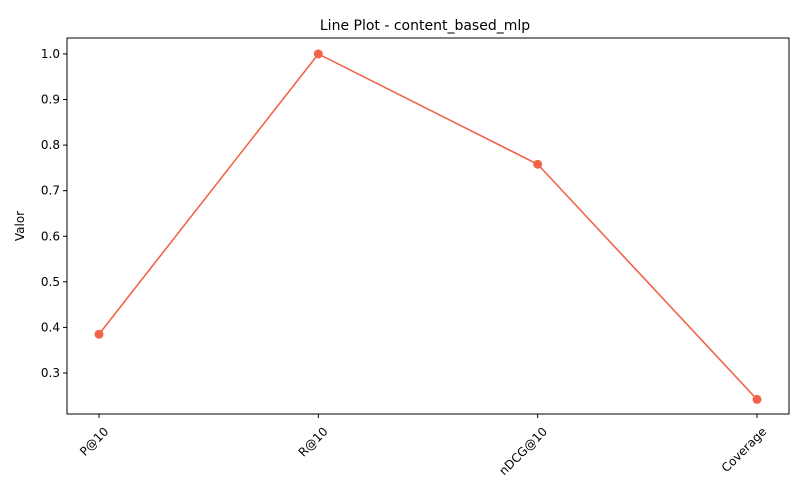 The width and height of the screenshot is (800, 500). What do you see at coordinates (50, 236) in the screenshot?
I see `y-tick-label: 0.6` at bounding box center [50, 236].